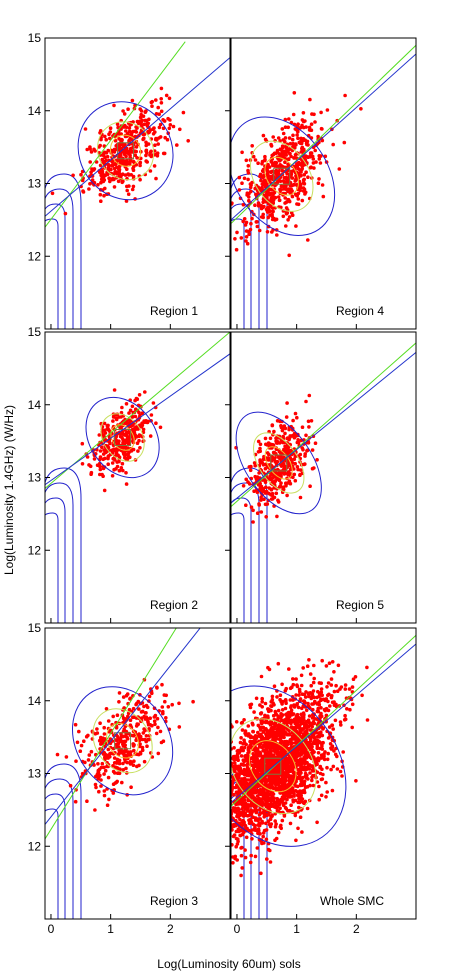 Image resolution: width=458 pixels, height=973 pixels. What do you see at coordinates (115, 134) in the screenshot?
I see `fit-line-green` at bounding box center [115, 134].